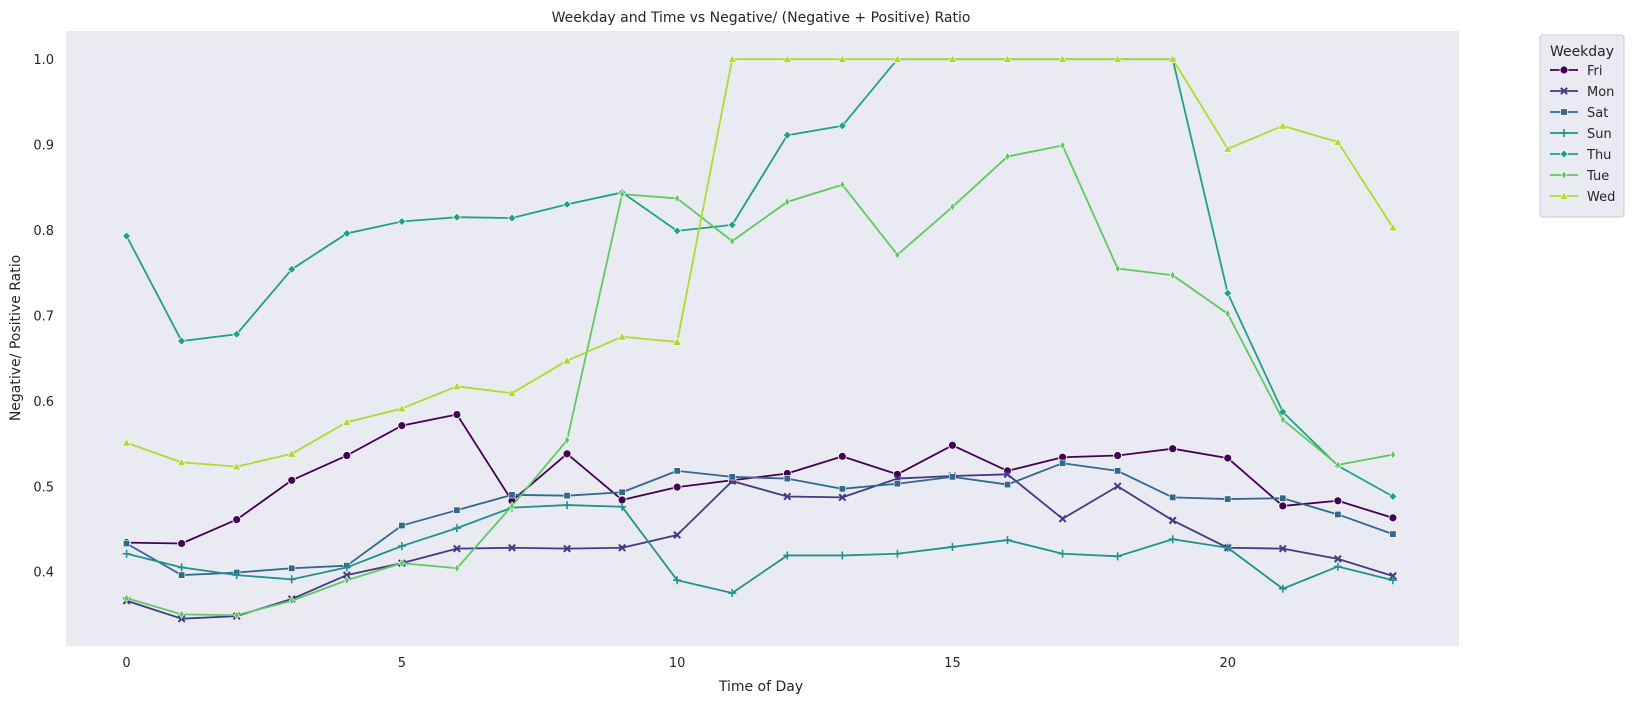 The height and width of the screenshot is (704, 1633). What do you see at coordinates (1582, 52) in the screenshot?
I see `legend-title: Weekday` at bounding box center [1582, 52].